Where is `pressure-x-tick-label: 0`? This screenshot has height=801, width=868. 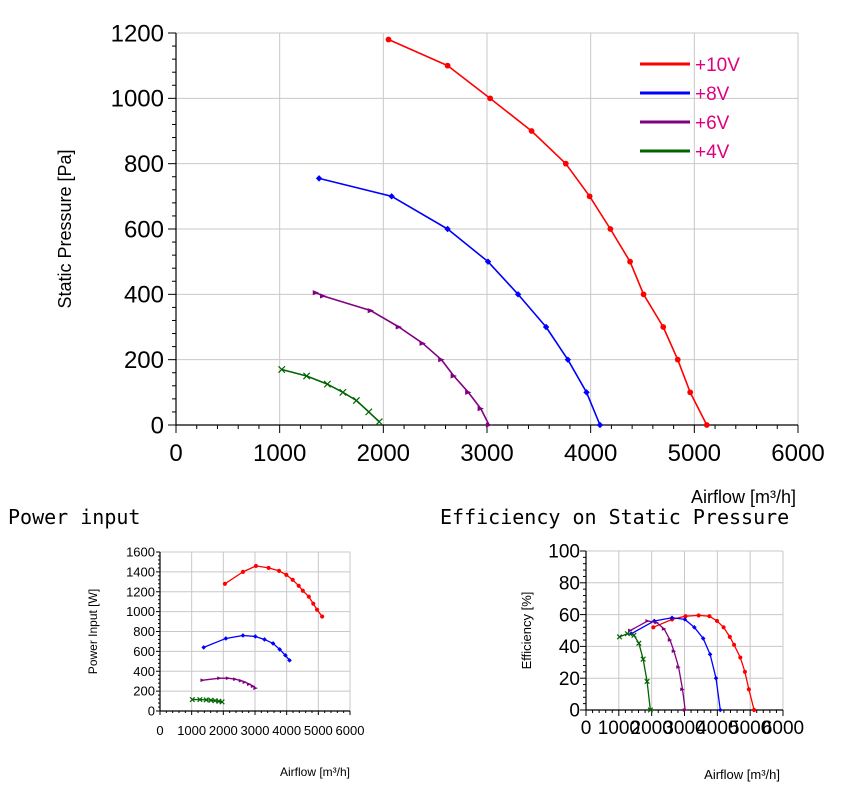
pressure-x-tick-label: 0 is located at coordinates (175, 453).